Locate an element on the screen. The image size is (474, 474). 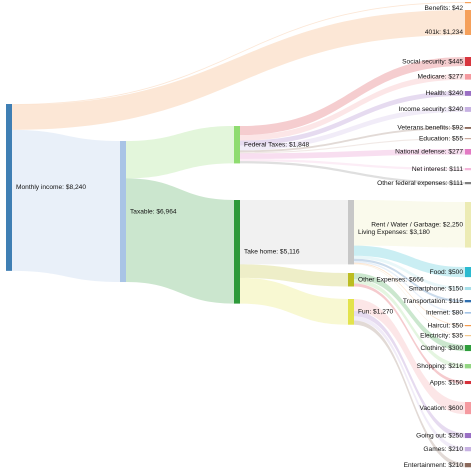
label-other_expenses: Other Expenses: $666 is located at coordinates (391, 279).